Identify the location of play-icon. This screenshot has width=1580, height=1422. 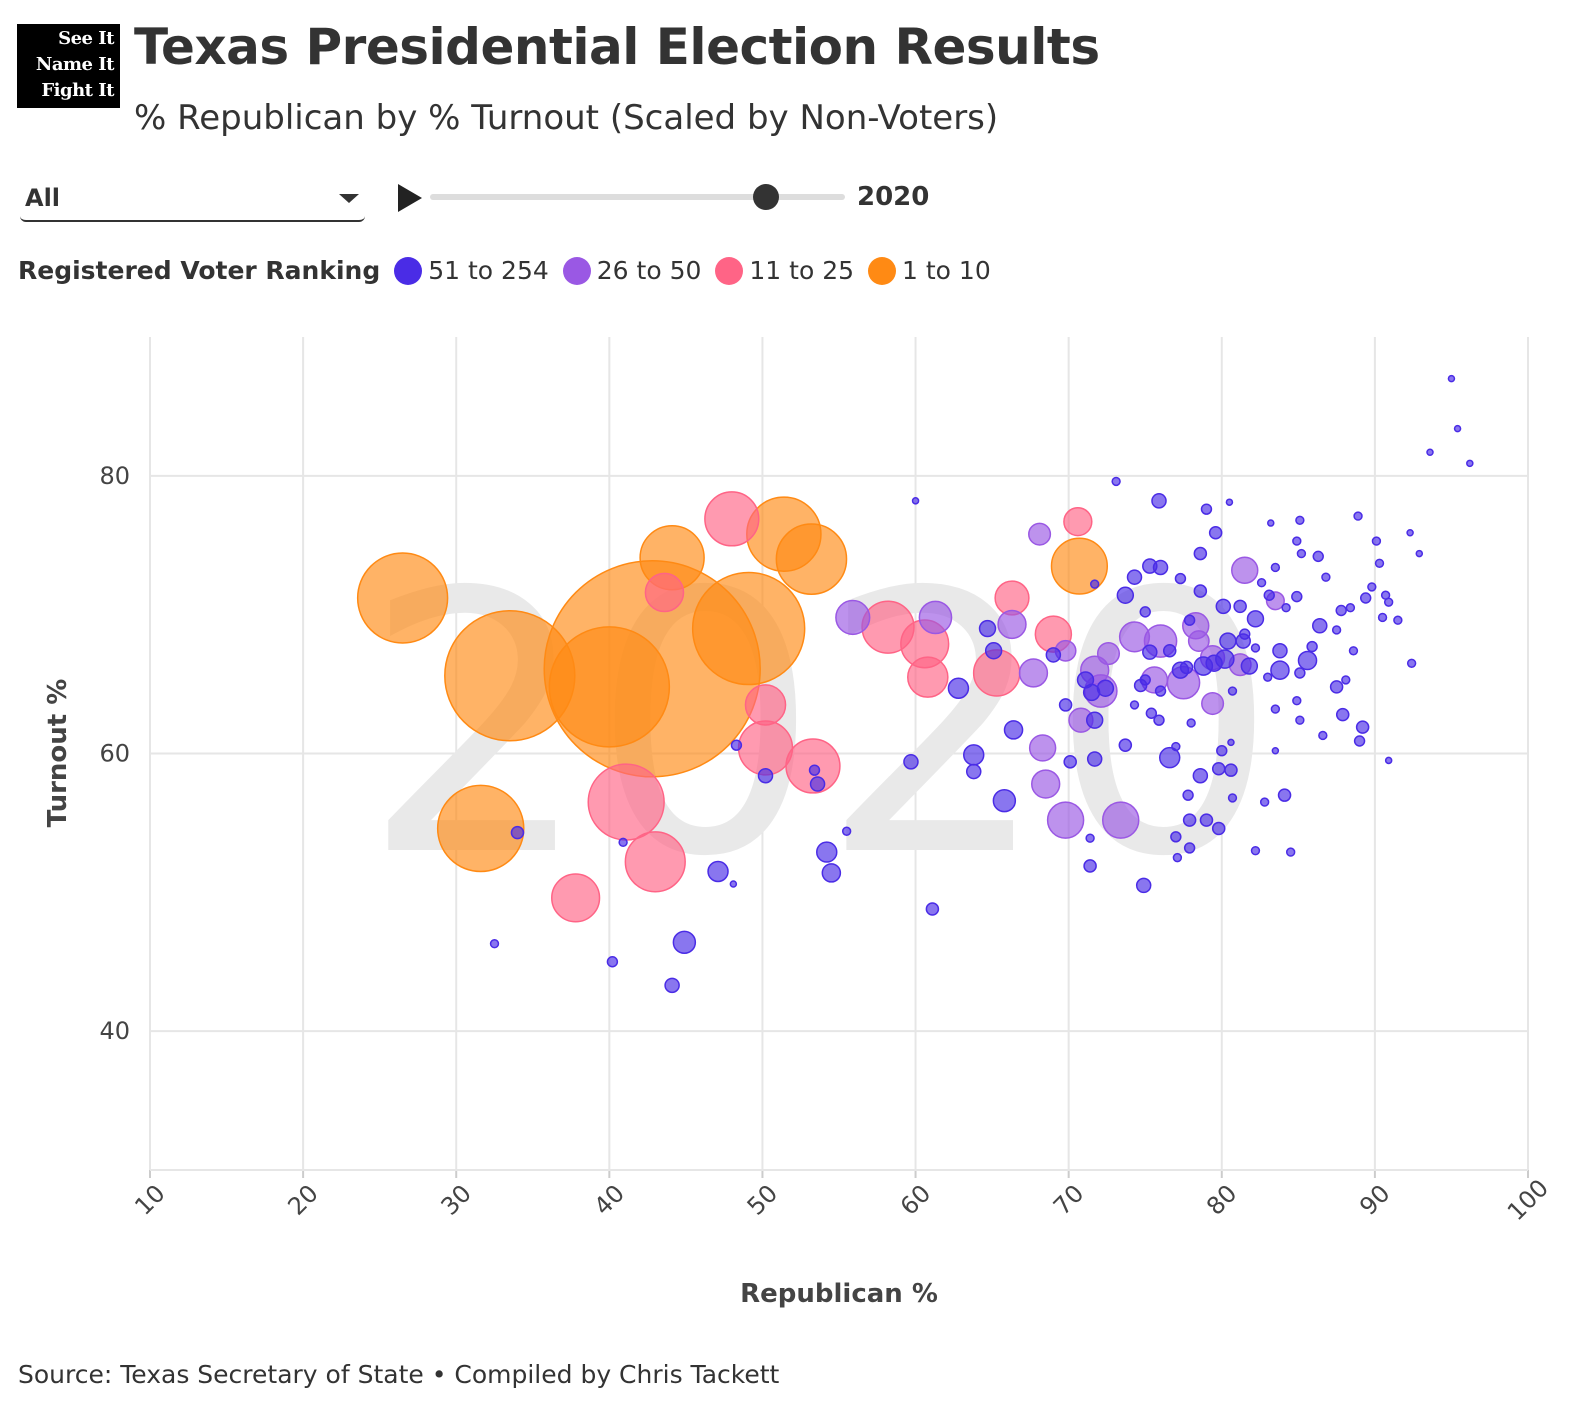
(410, 198).